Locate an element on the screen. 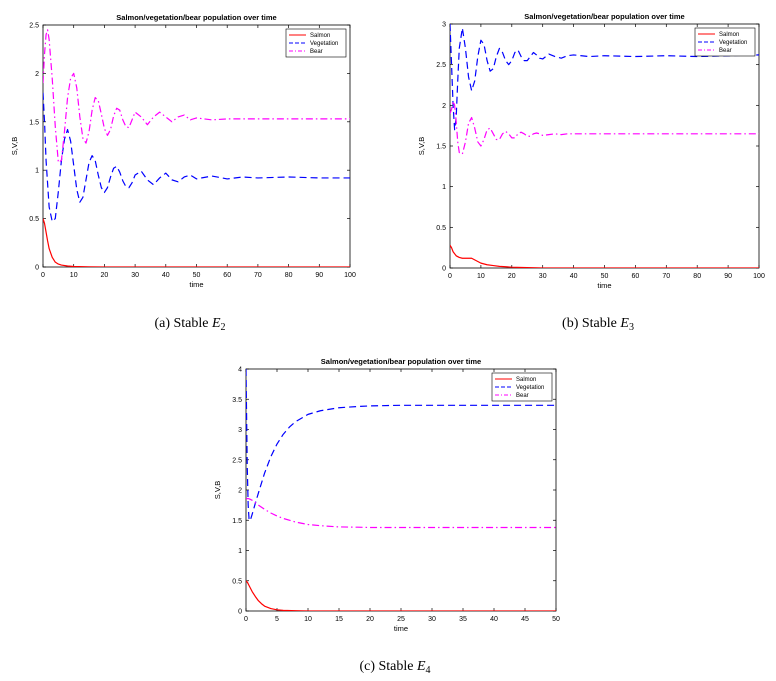 This screenshot has height=681, width=776. caption-a: (a) Stable E2 is located at coordinates (189, 324).